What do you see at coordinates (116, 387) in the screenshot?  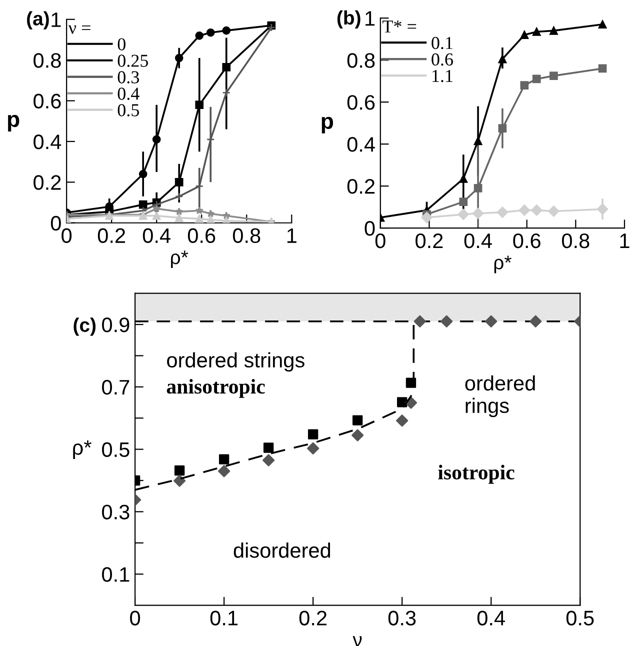 I see `y-tick-label: 0.7` at bounding box center [116, 387].